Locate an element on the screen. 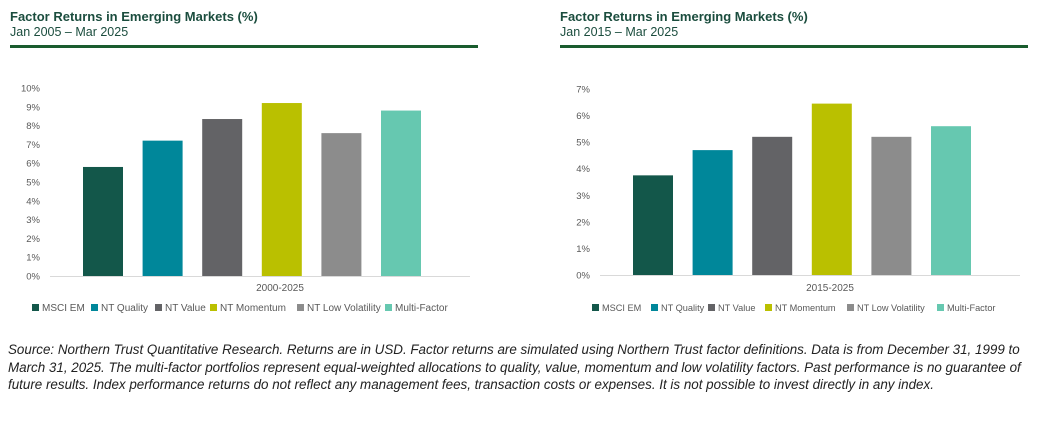 This screenshot has height=425, width=1037. chart-subtitle: Jan 2005 – Mar 2025 is located at coordinates (69, 32).